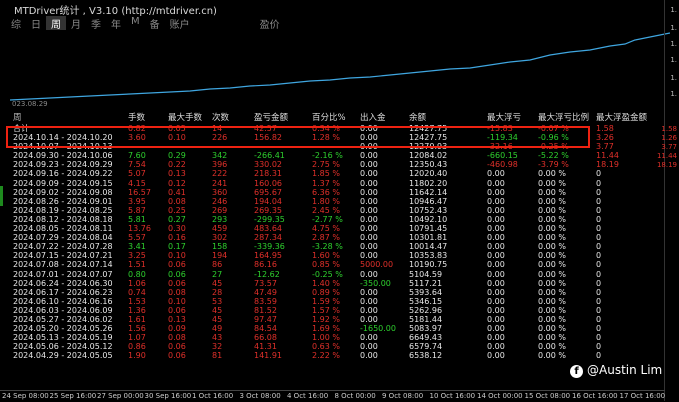  What do you see at coordinates (403, 396) in the screenshot?
I see `time-axis-label: 9 Oct 08:00` at bounding box center [403, 396].